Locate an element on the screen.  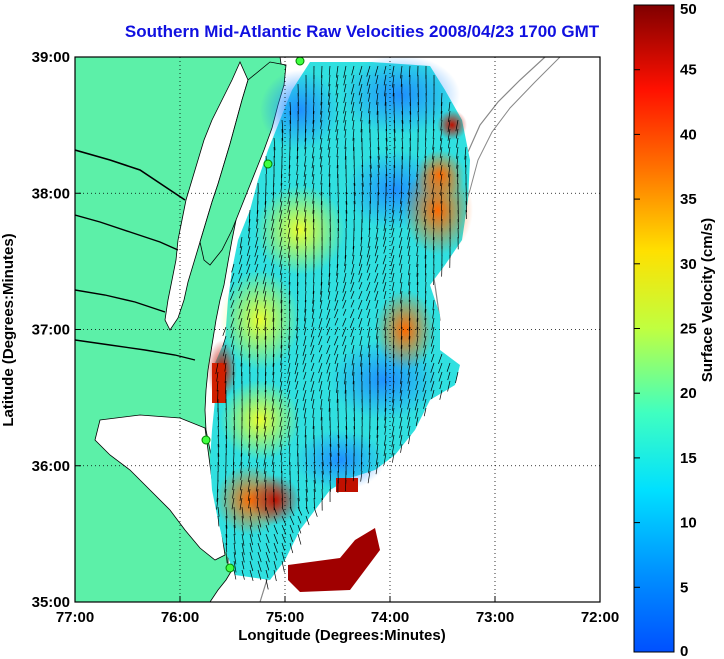
pamlico-sound is located at coordinates (160, 487).